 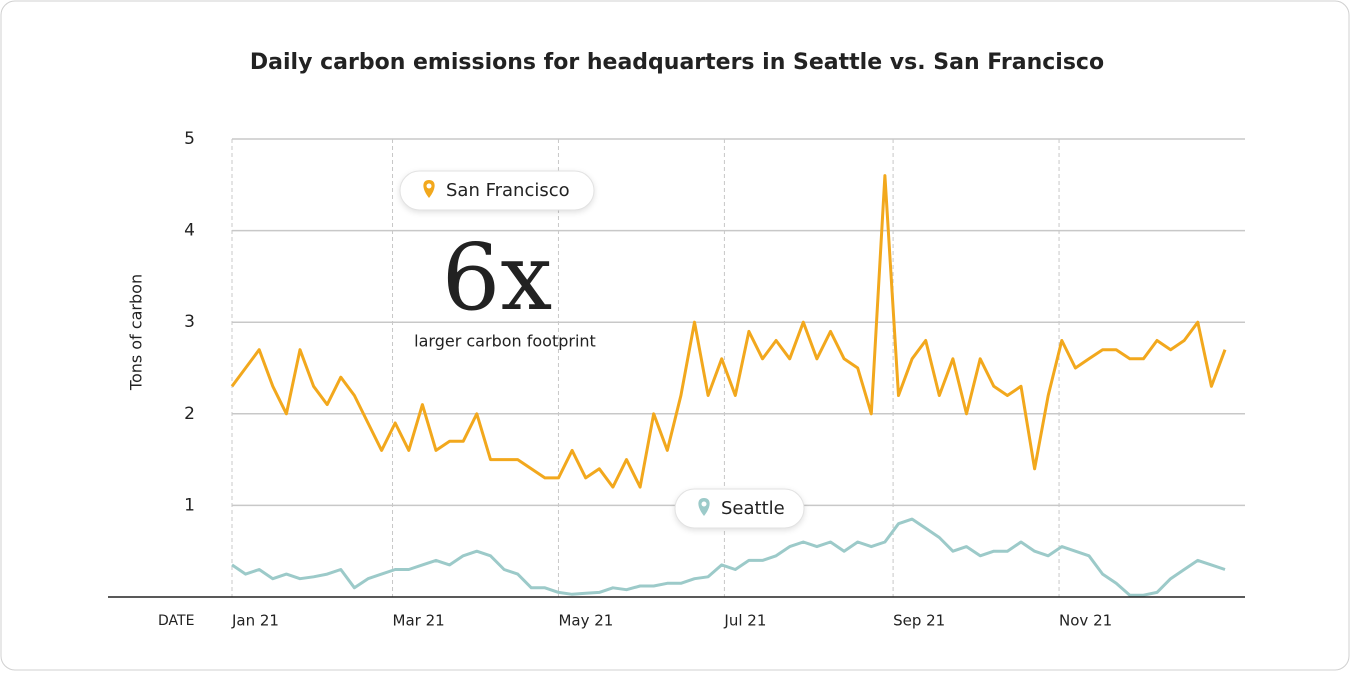 I want to click on x-tick-label: May 21, so click(x=585, y=621).